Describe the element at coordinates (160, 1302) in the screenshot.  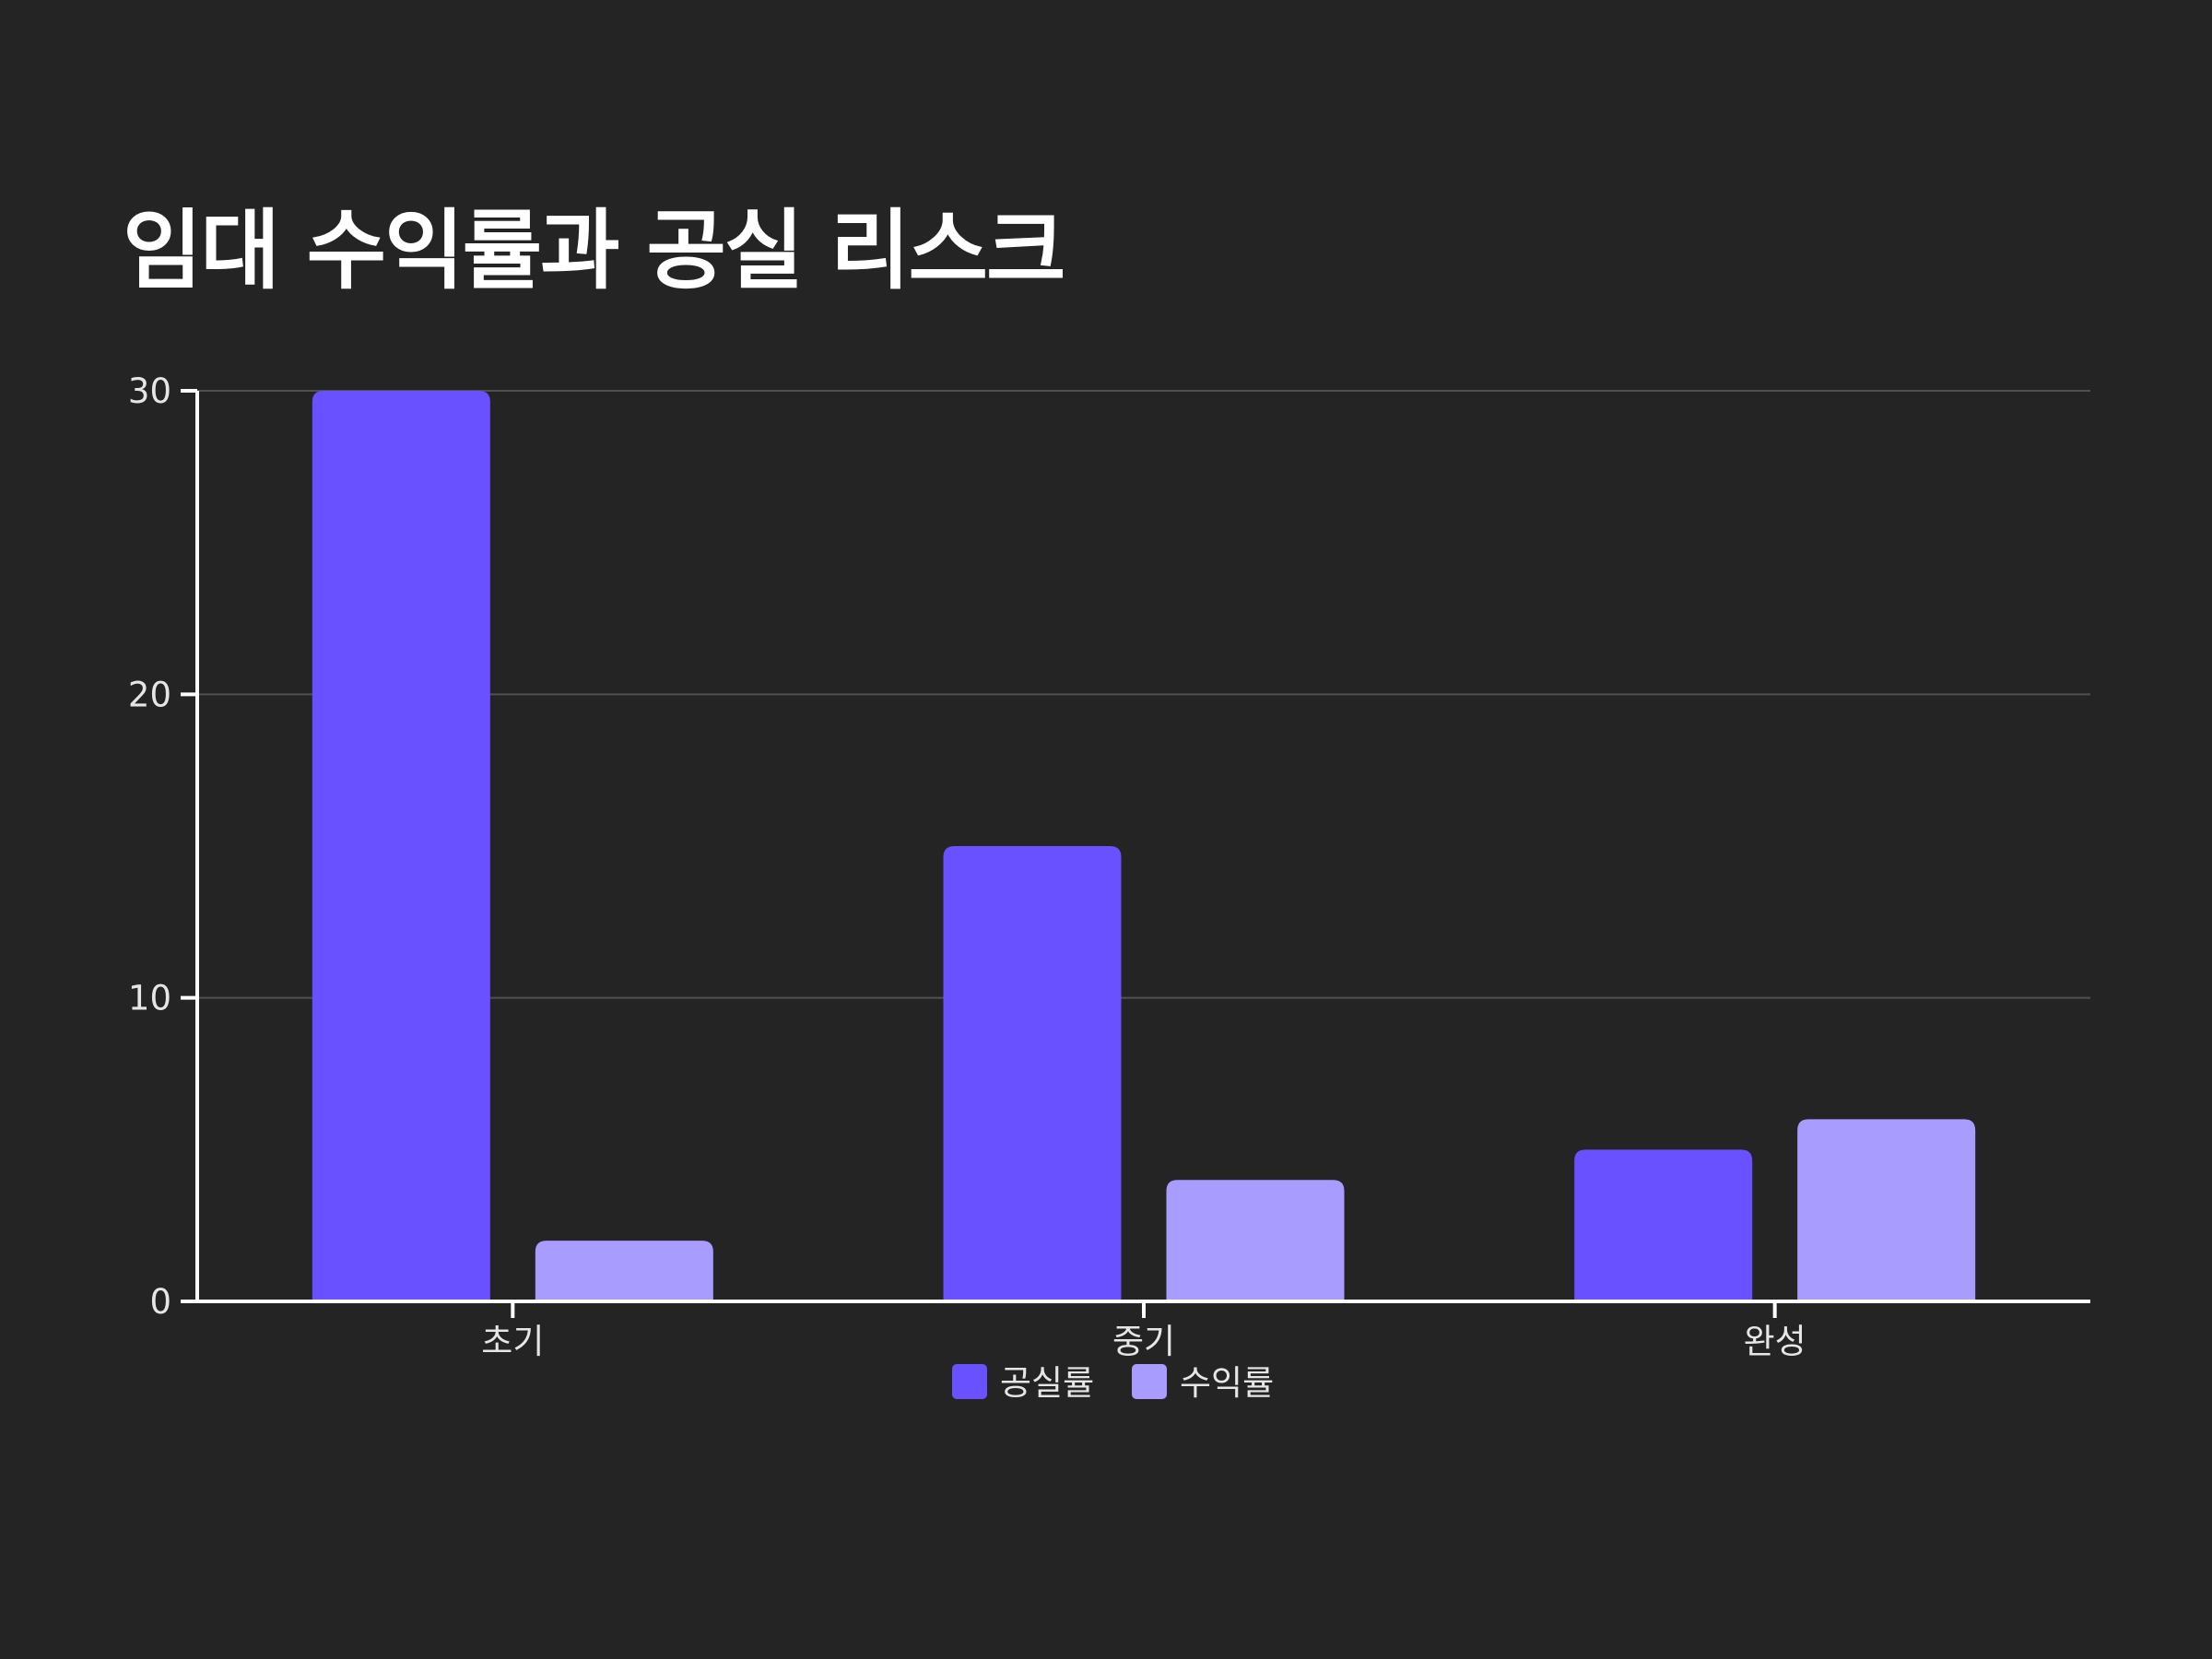
I see `y-tick-label: 0` at that location.